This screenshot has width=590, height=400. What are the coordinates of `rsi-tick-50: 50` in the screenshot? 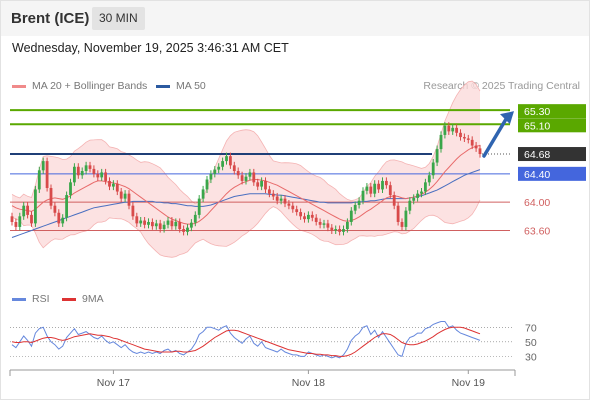 It's located at (531, 343).